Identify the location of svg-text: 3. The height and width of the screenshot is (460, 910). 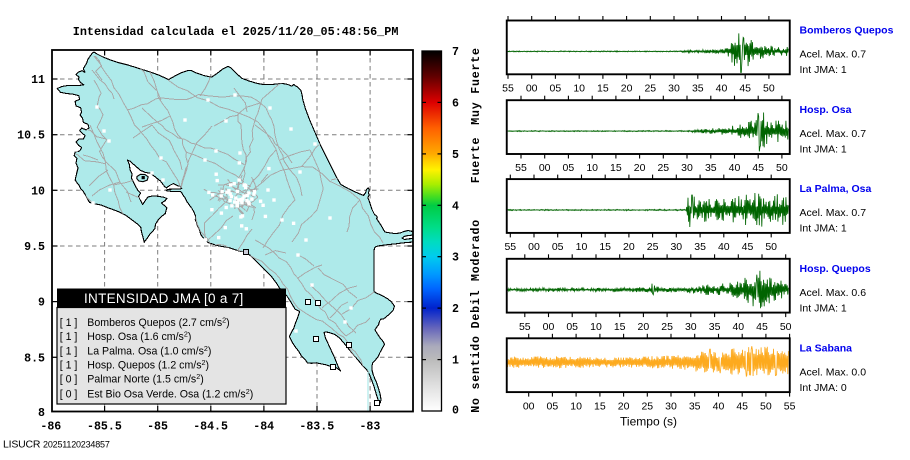
(455, 258).